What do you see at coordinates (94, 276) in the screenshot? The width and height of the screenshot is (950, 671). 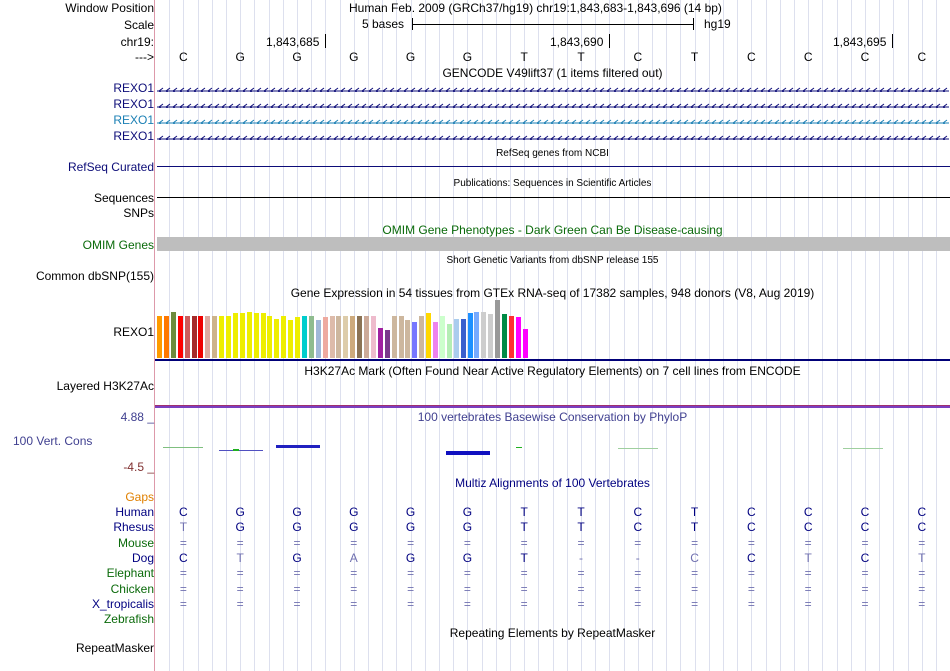 I see `dbsnp-label: Common dbSNP(155)` at bounding box center [94, 276].